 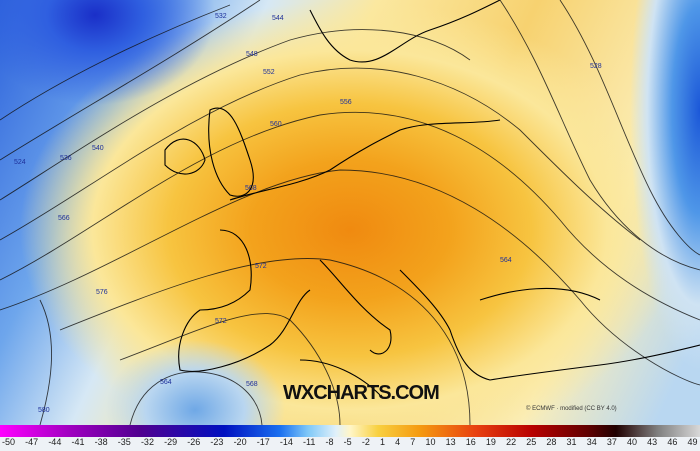 What do you see at coordinates (44, 410) in the screenshot?
I see `contour-label: 580` at bounding box center [44, 410].